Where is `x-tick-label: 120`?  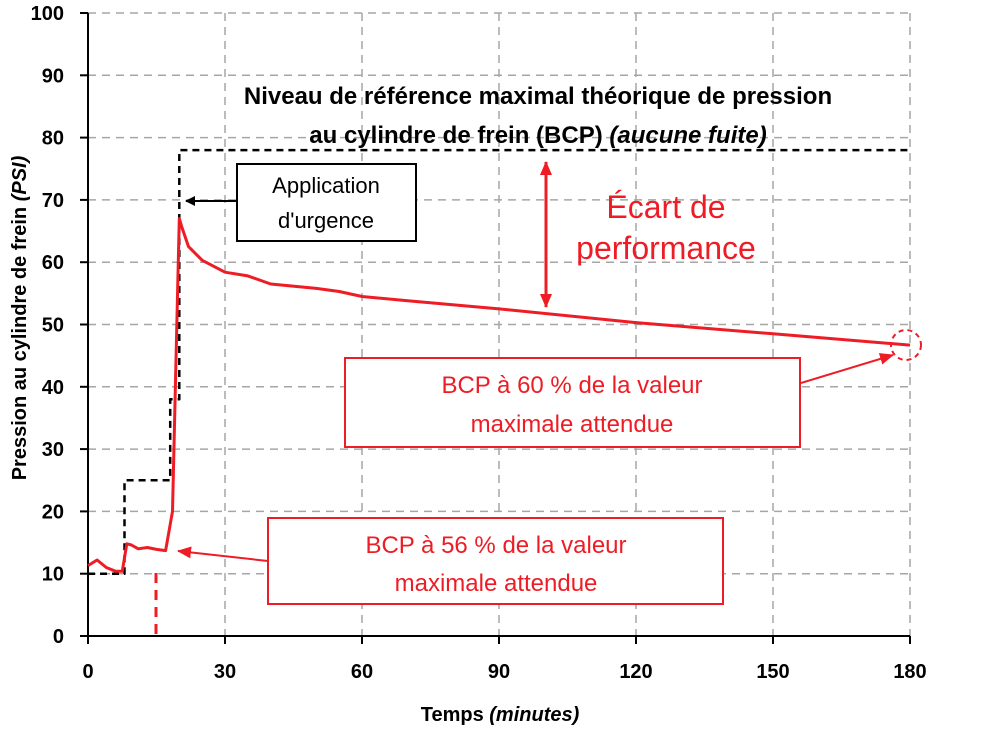 x-tick-label: 120 is located at coordinates (635, 672).